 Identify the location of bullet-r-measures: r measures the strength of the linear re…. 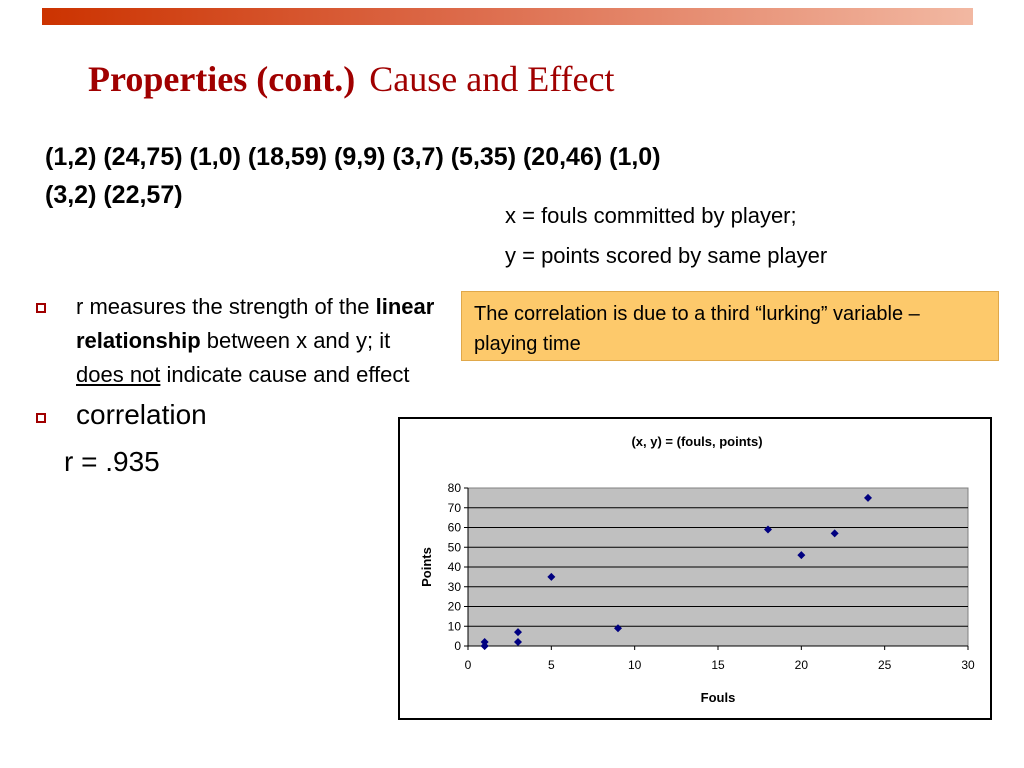
(236, 341).